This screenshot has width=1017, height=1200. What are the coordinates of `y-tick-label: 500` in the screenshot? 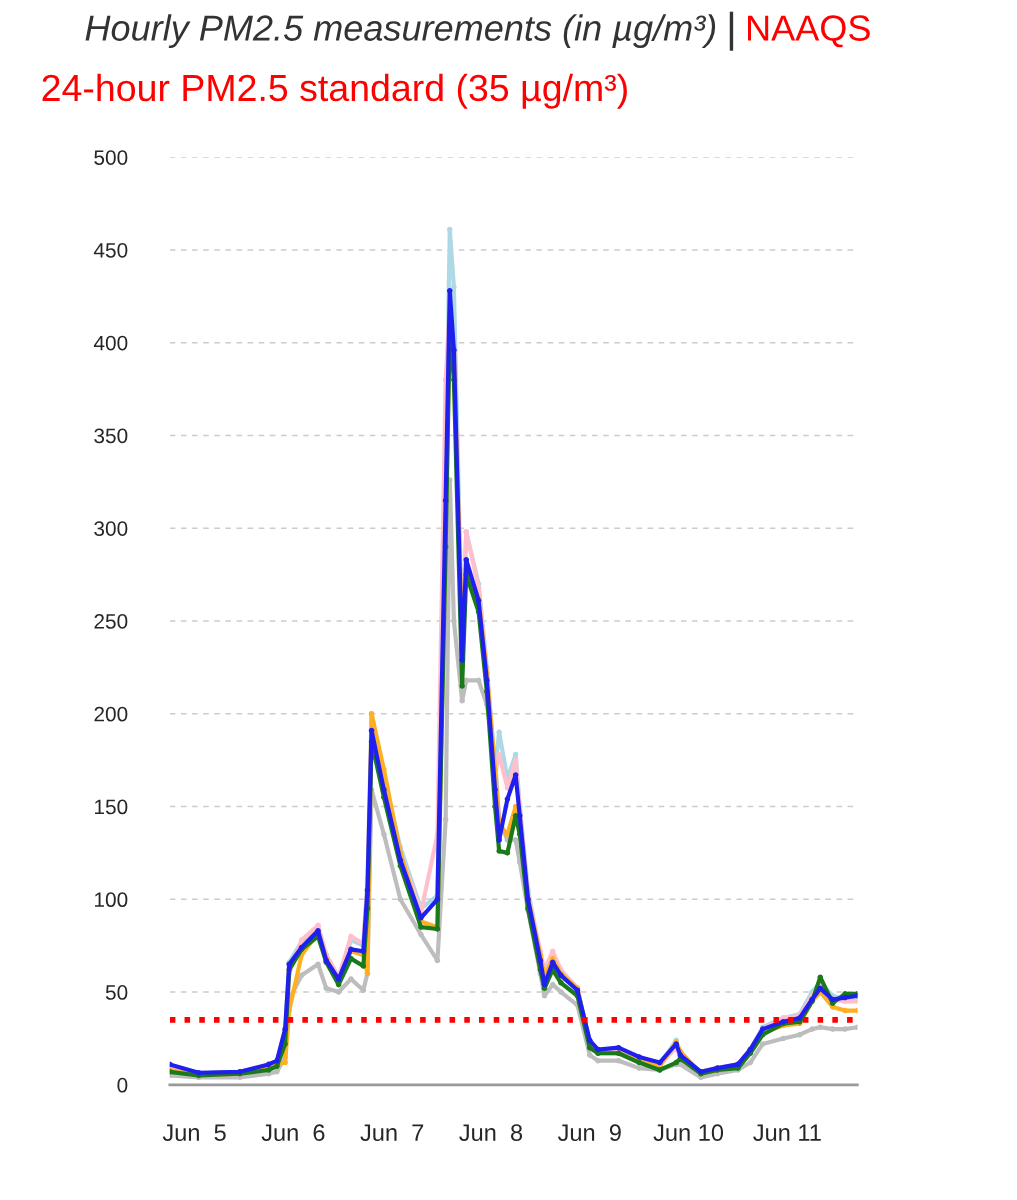 It's located at (111, 157).